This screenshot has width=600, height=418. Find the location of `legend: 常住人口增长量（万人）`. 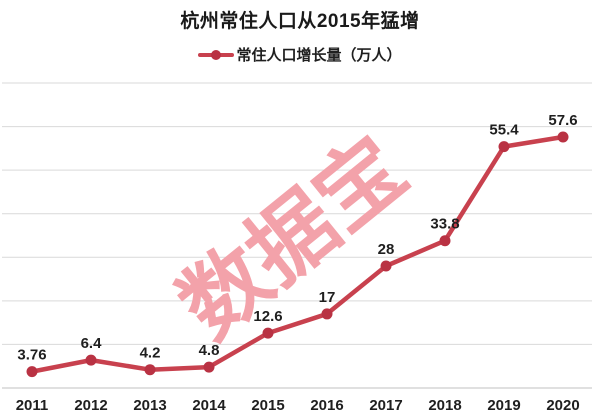

legend: 常住人口增长量（万人） is located at coordinates (300, 54).